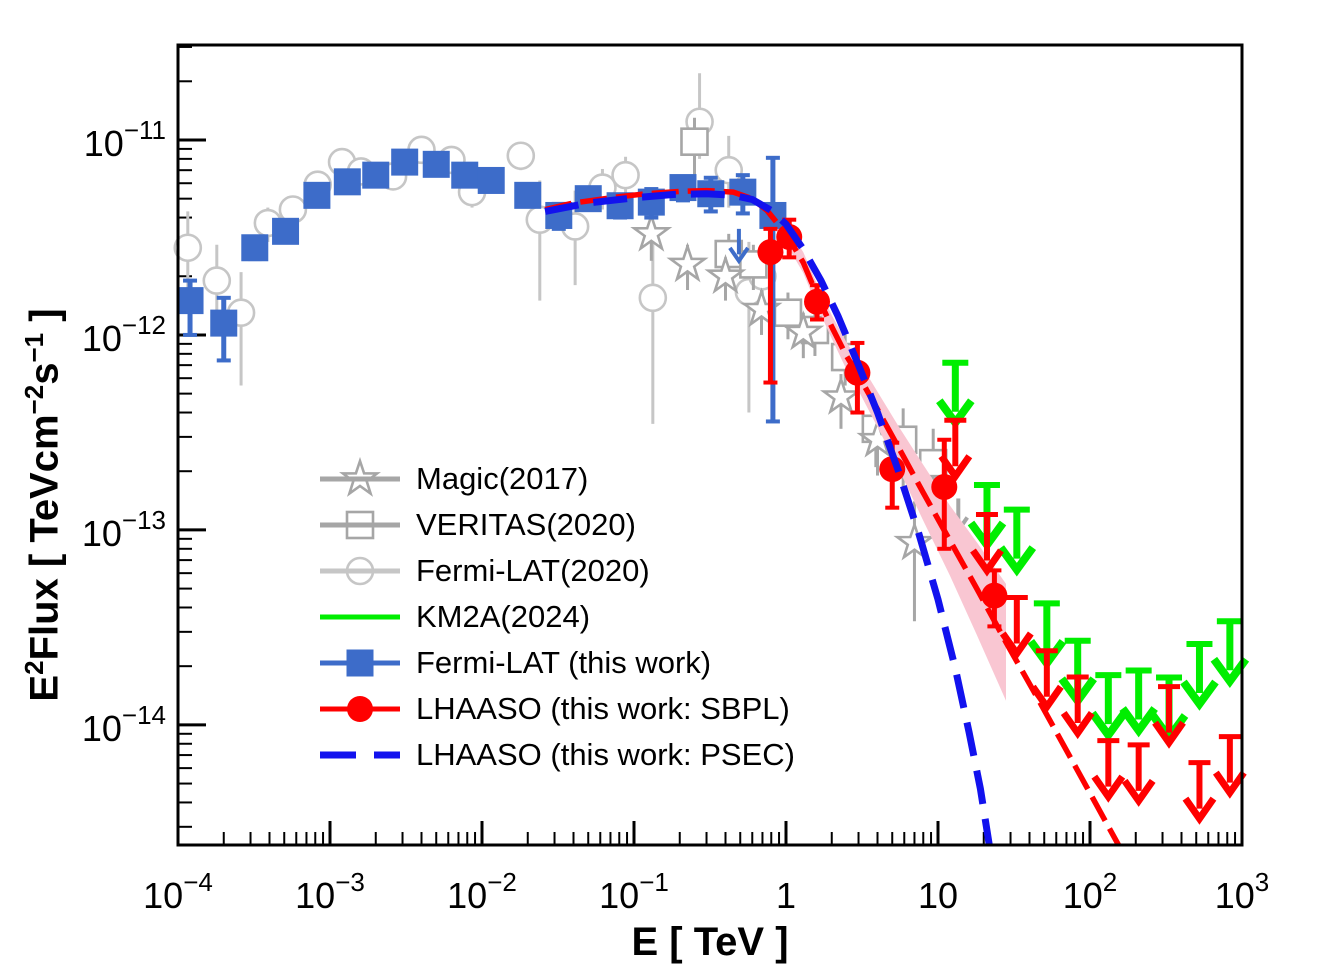 The width and height of the screenshot is (1323, 979). I want to click on series-magic-2017, so click(783, 416).